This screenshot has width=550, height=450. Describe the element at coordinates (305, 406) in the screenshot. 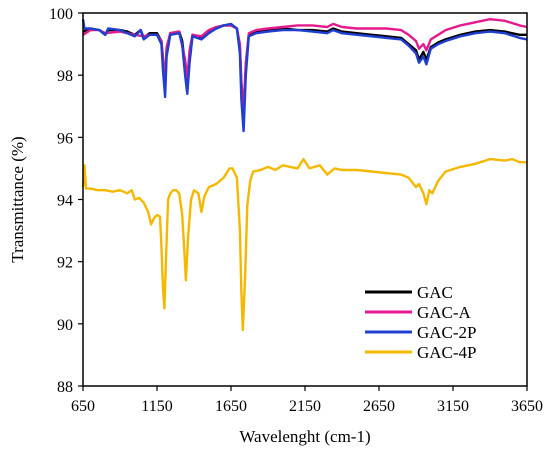

I see `x-tick-label: 2150` at that location.